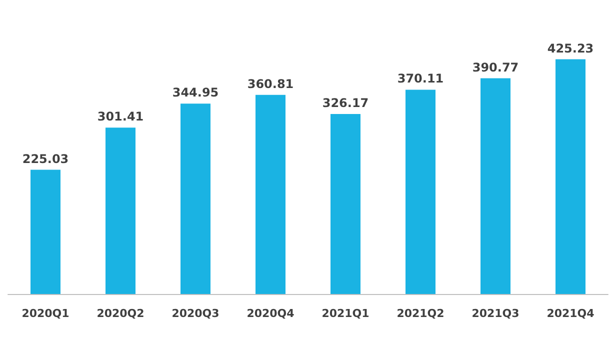 The width and height of the screenshot is (616, 339). I want to click on x-tick-label: 2020Q1, so click(46, 313).